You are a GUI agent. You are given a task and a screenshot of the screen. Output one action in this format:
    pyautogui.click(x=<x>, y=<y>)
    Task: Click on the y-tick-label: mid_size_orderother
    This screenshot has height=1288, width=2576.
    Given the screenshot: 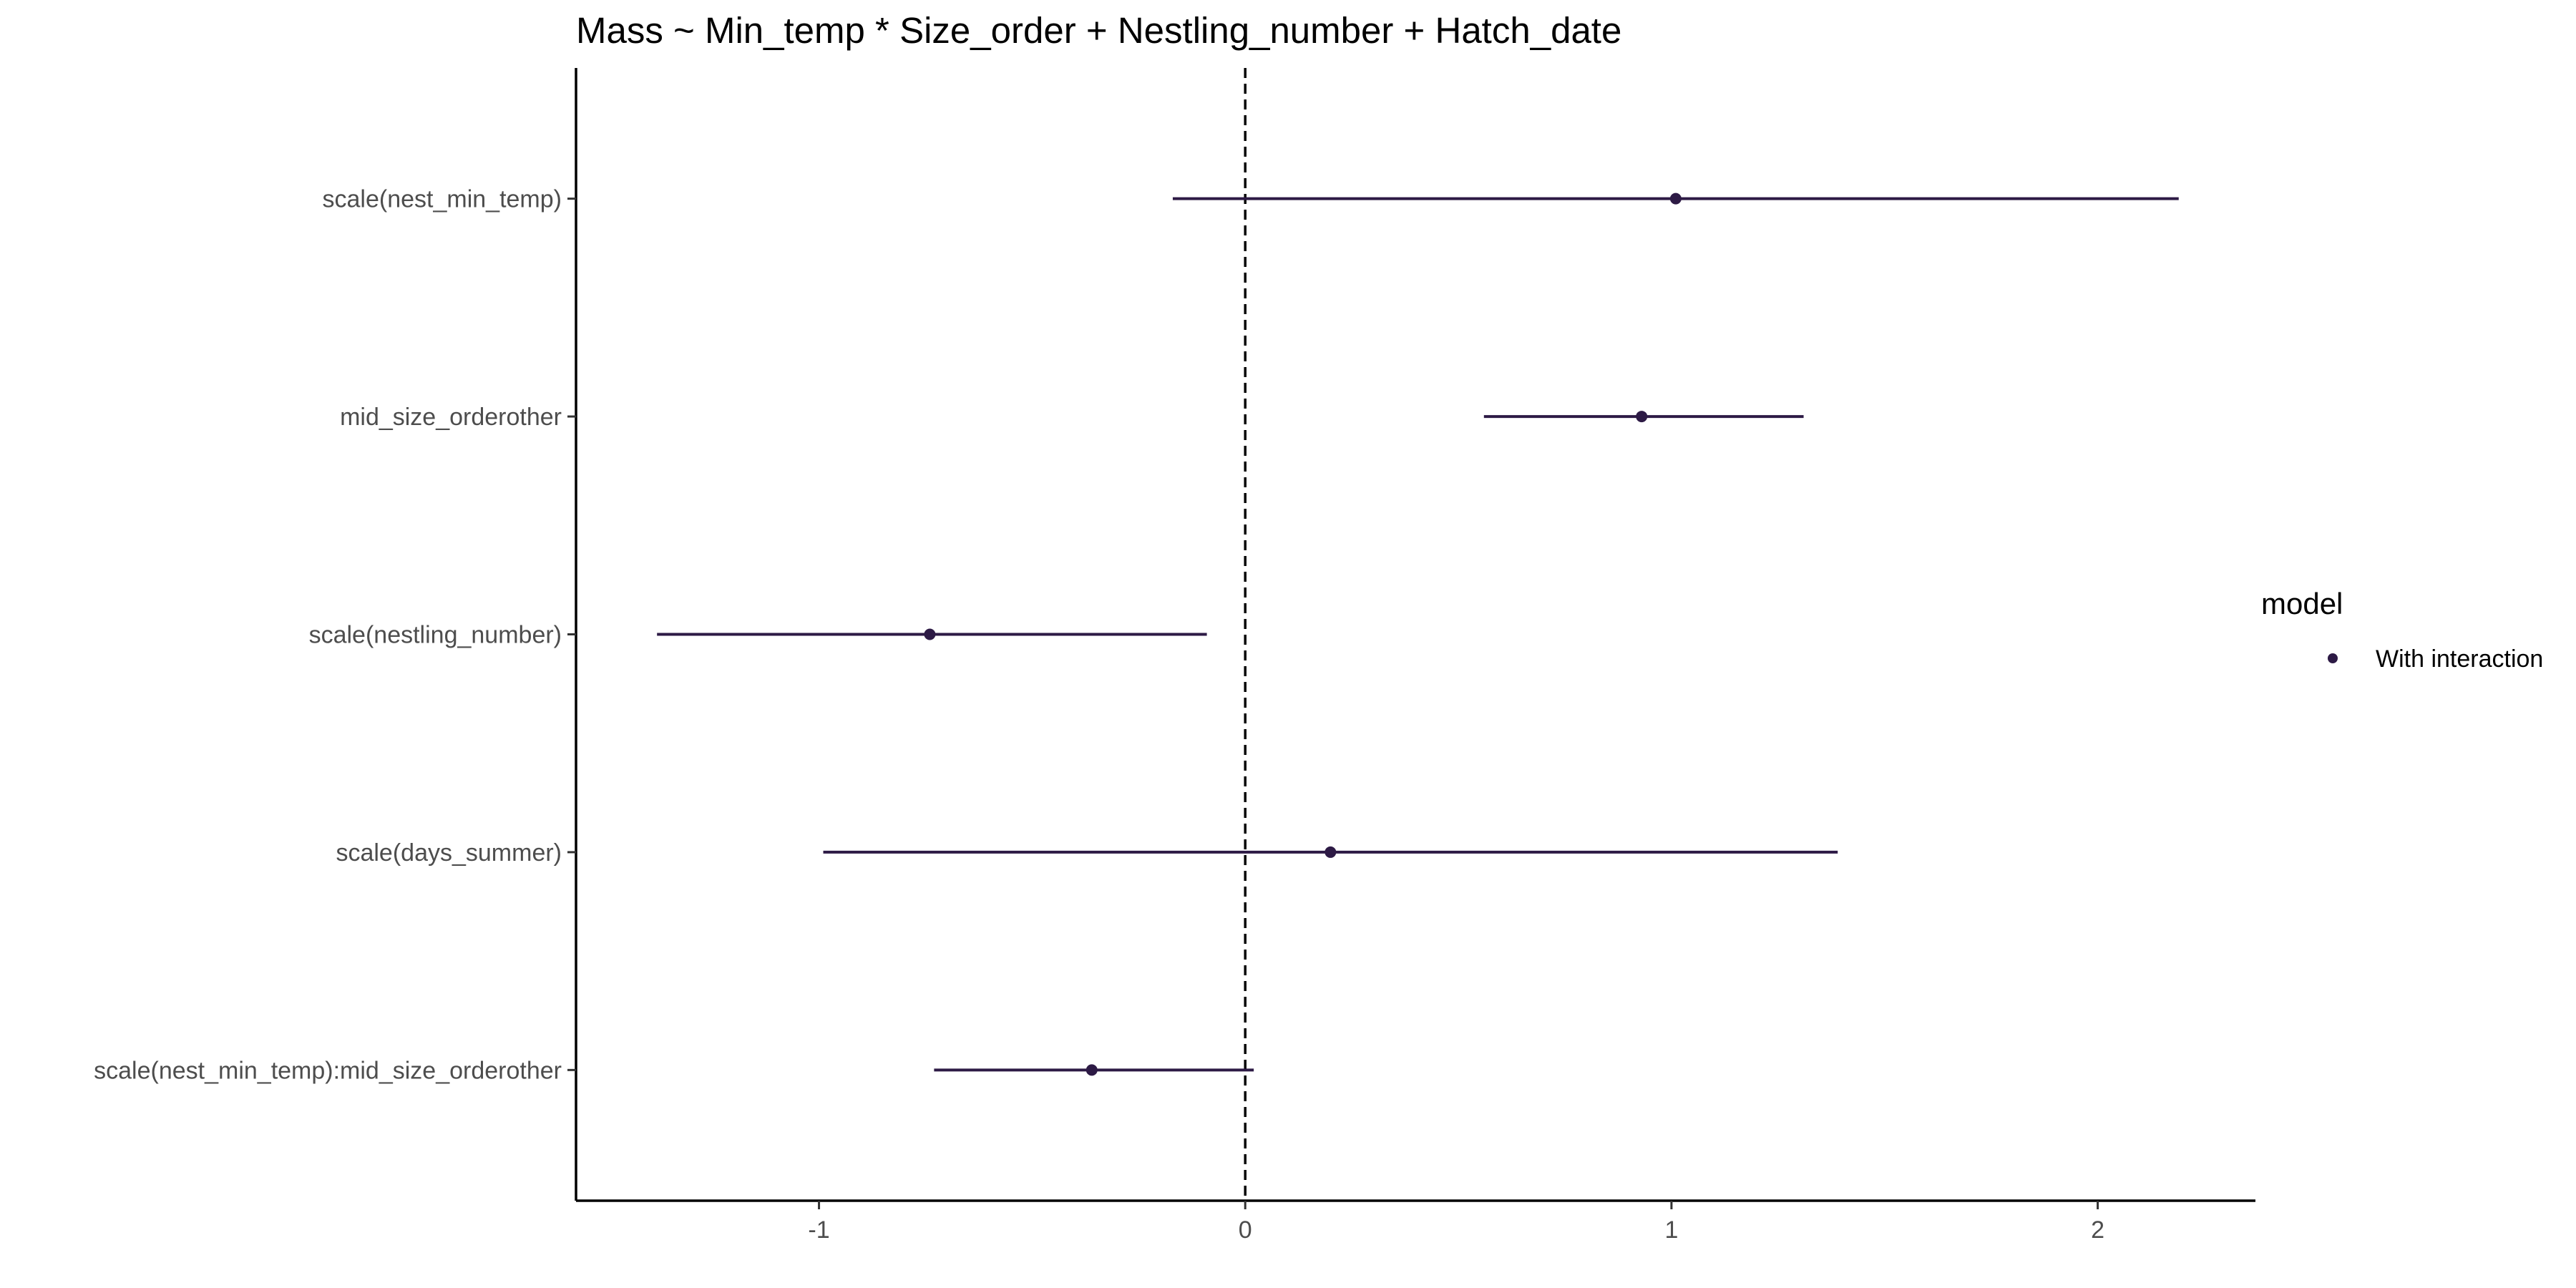 What is the action you would take?
    pyautogui.click(x=451, y=417)
    